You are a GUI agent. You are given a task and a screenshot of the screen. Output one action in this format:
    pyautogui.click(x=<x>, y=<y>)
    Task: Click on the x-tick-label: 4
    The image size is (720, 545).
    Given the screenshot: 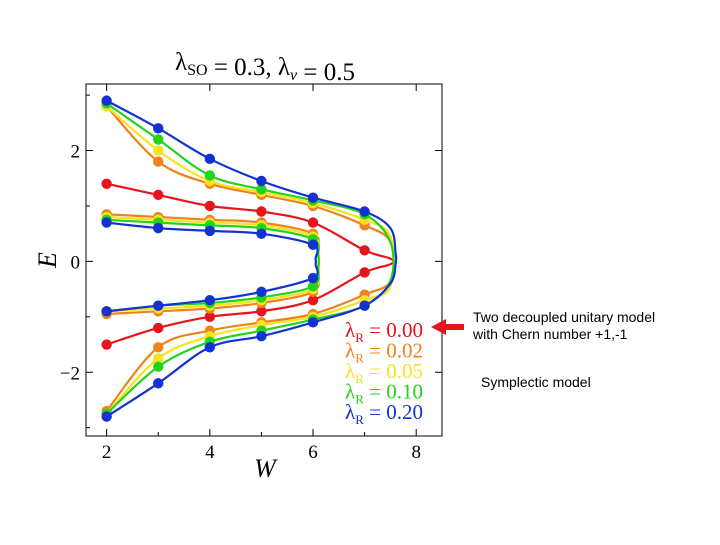 What is the action you would take?
    pyautogui.click(x=210, y=452)
    